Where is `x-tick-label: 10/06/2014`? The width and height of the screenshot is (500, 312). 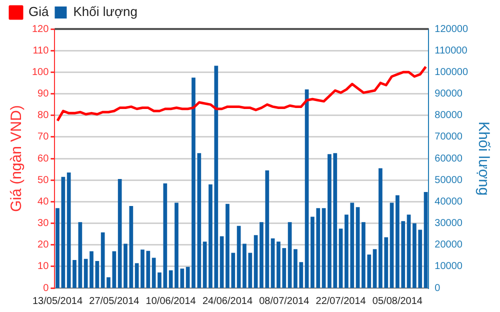
x-tick-label: 10/06/2014 is located at coordinates (171, 301).